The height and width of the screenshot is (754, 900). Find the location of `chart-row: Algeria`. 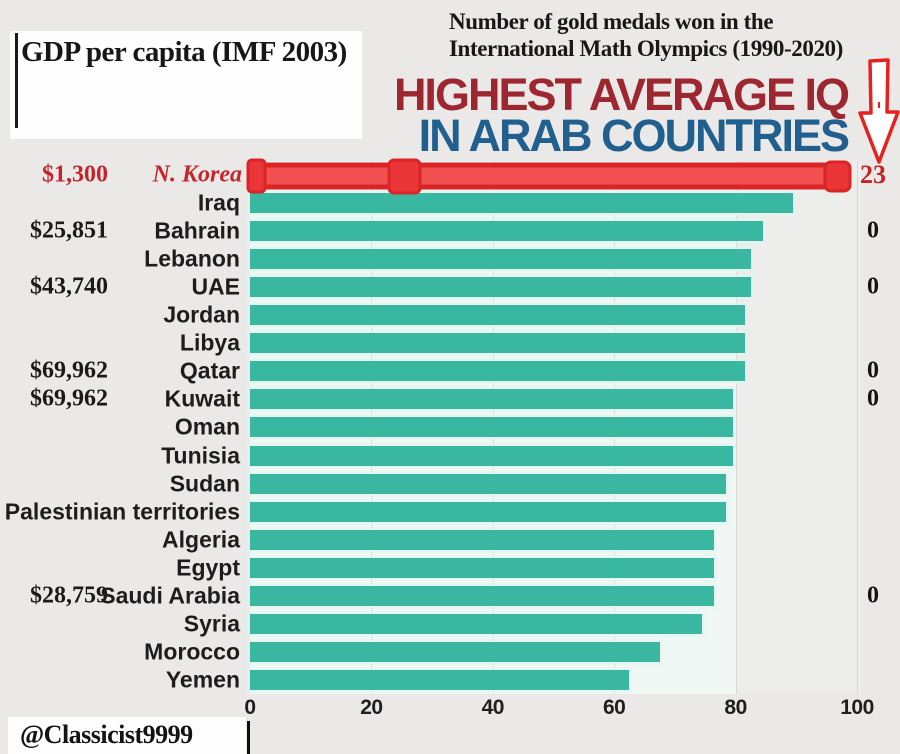

chart-row: Algeria is located at coordinates (450, 540).